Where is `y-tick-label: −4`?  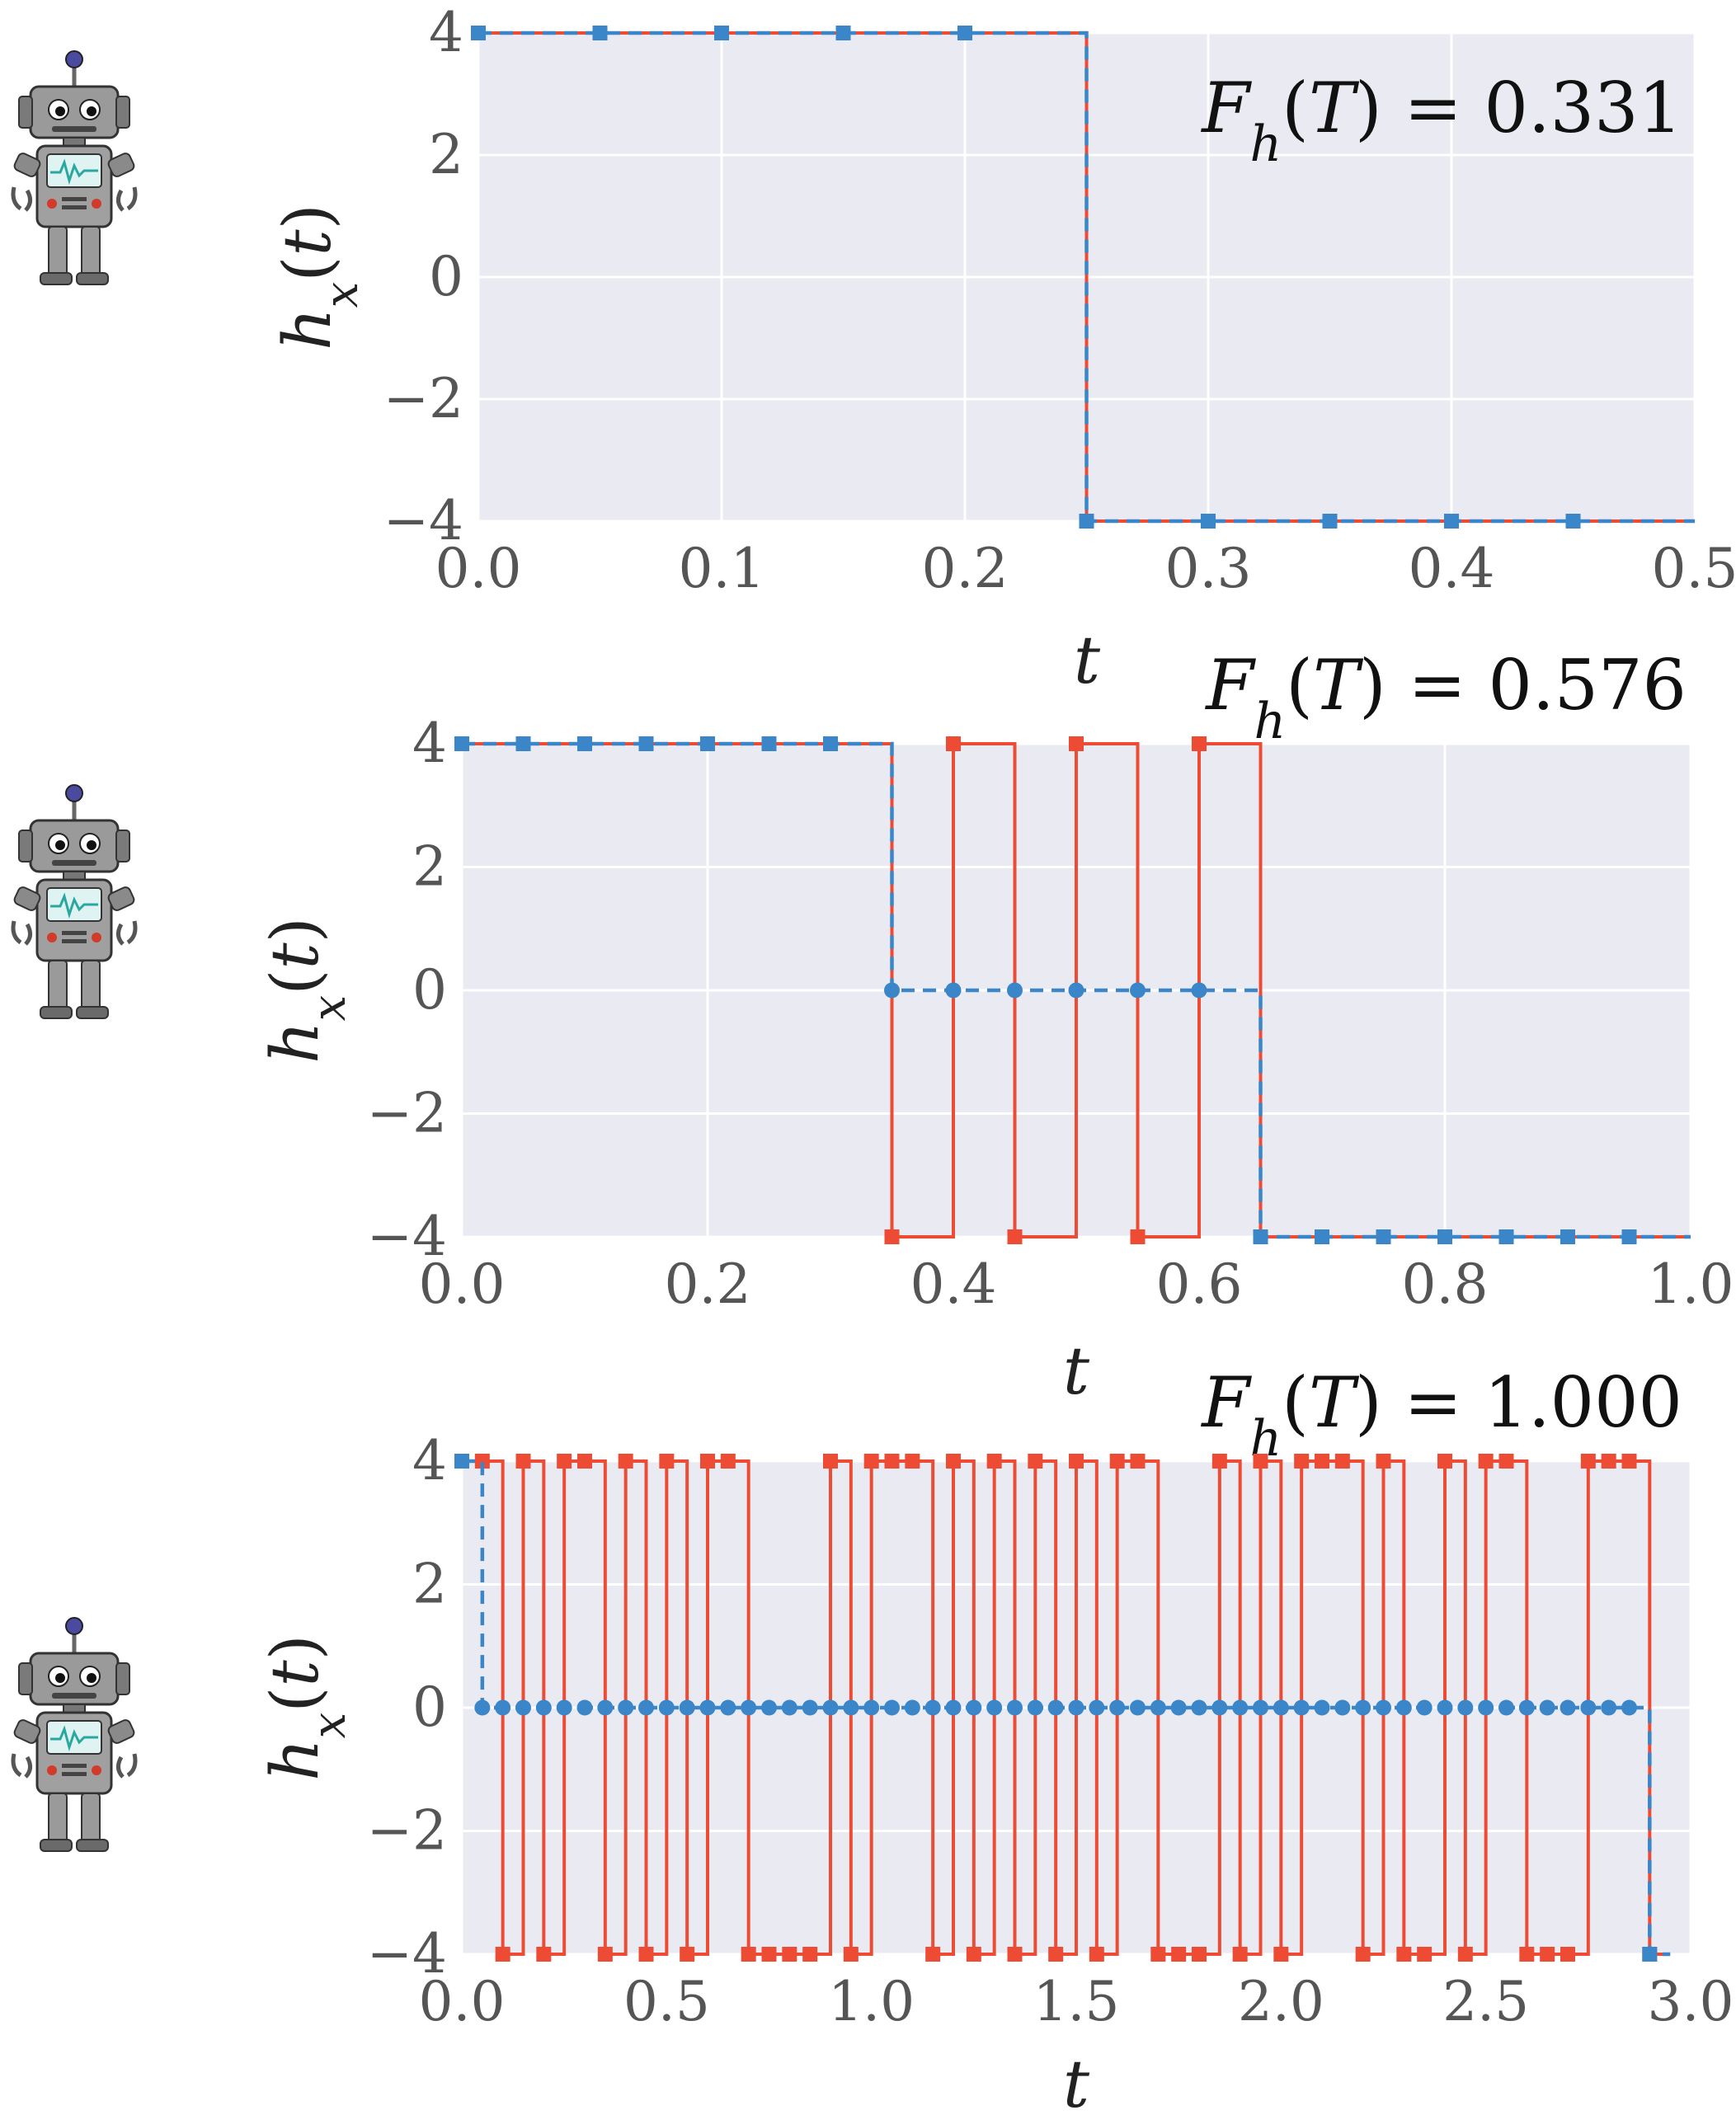
y-tick-label: −4 is located at coordinates (407, 1954).